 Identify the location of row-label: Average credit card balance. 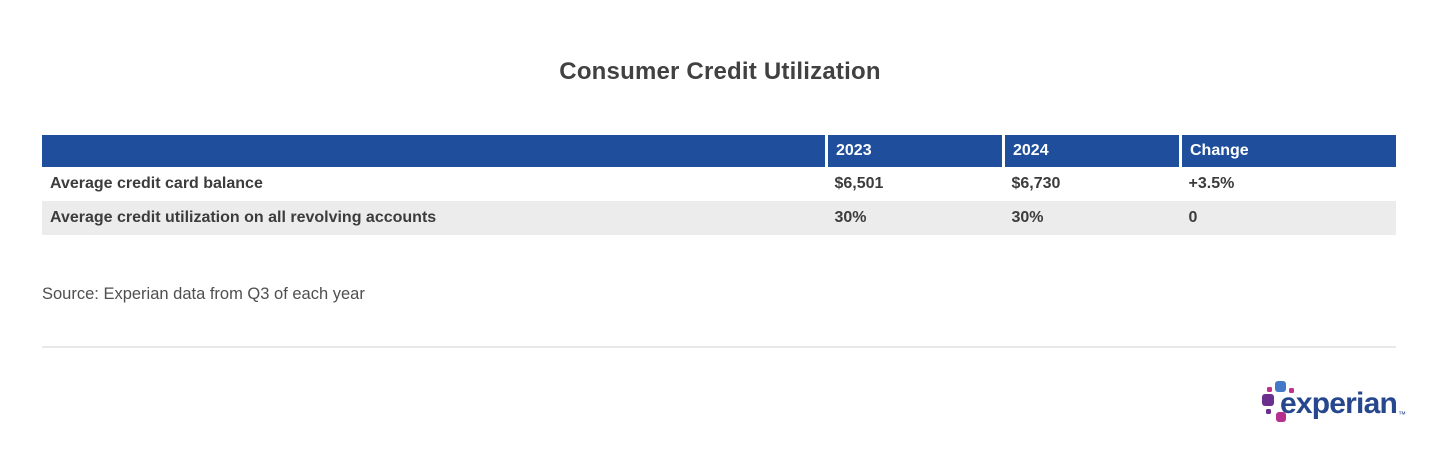
(156, 183).